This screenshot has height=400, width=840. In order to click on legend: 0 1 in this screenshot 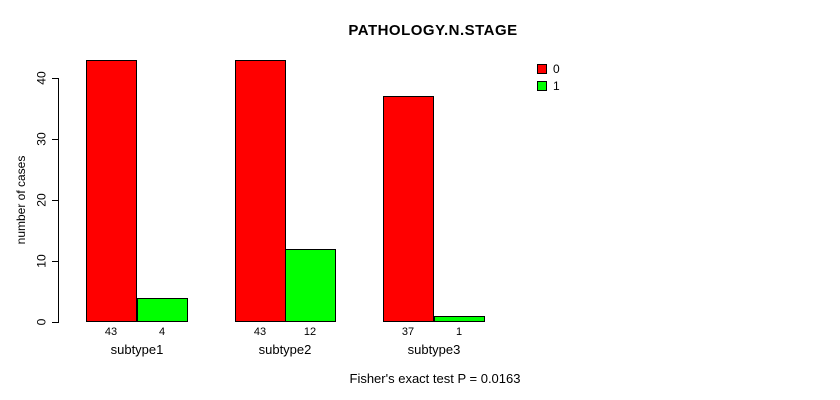, I will do `click(548, 79)`.